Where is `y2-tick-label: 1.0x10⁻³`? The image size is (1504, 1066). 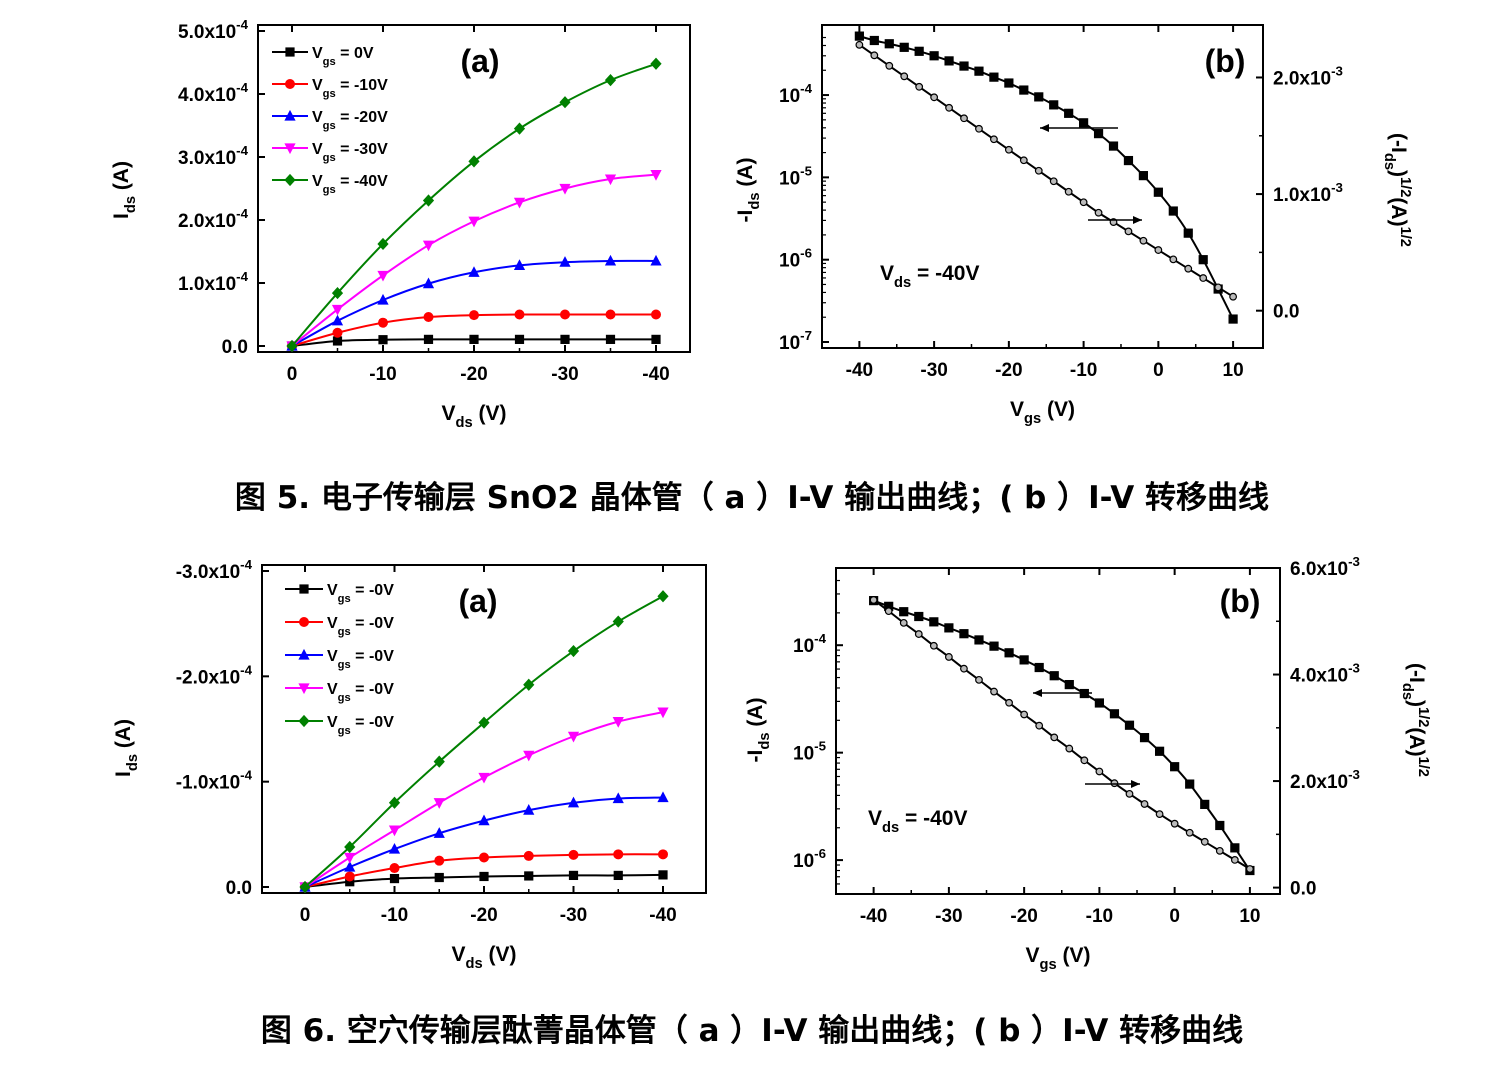 y2-tick-label: 1.0x10⁻³ is located at coordinates (1308, 193).